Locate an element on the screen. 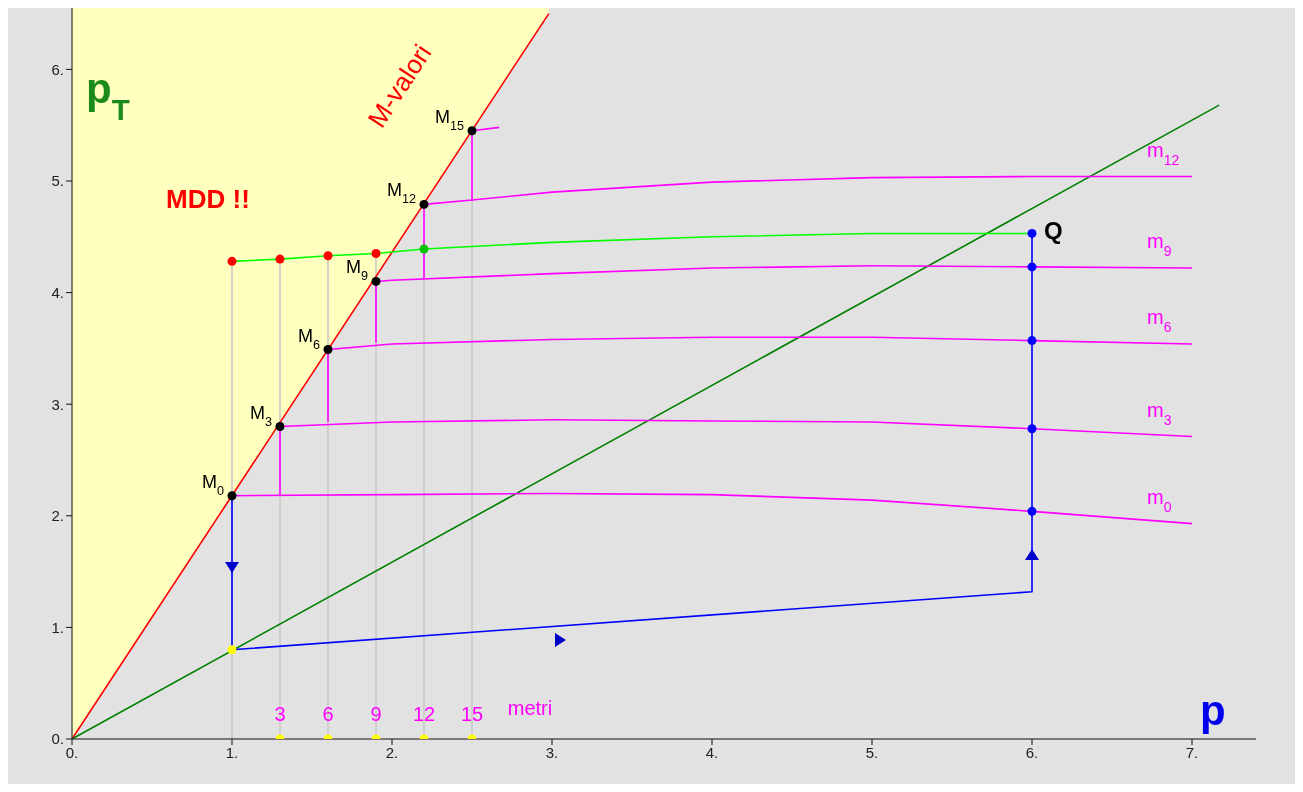  y-tick-label: 3. is located at coordinates (57, 404).